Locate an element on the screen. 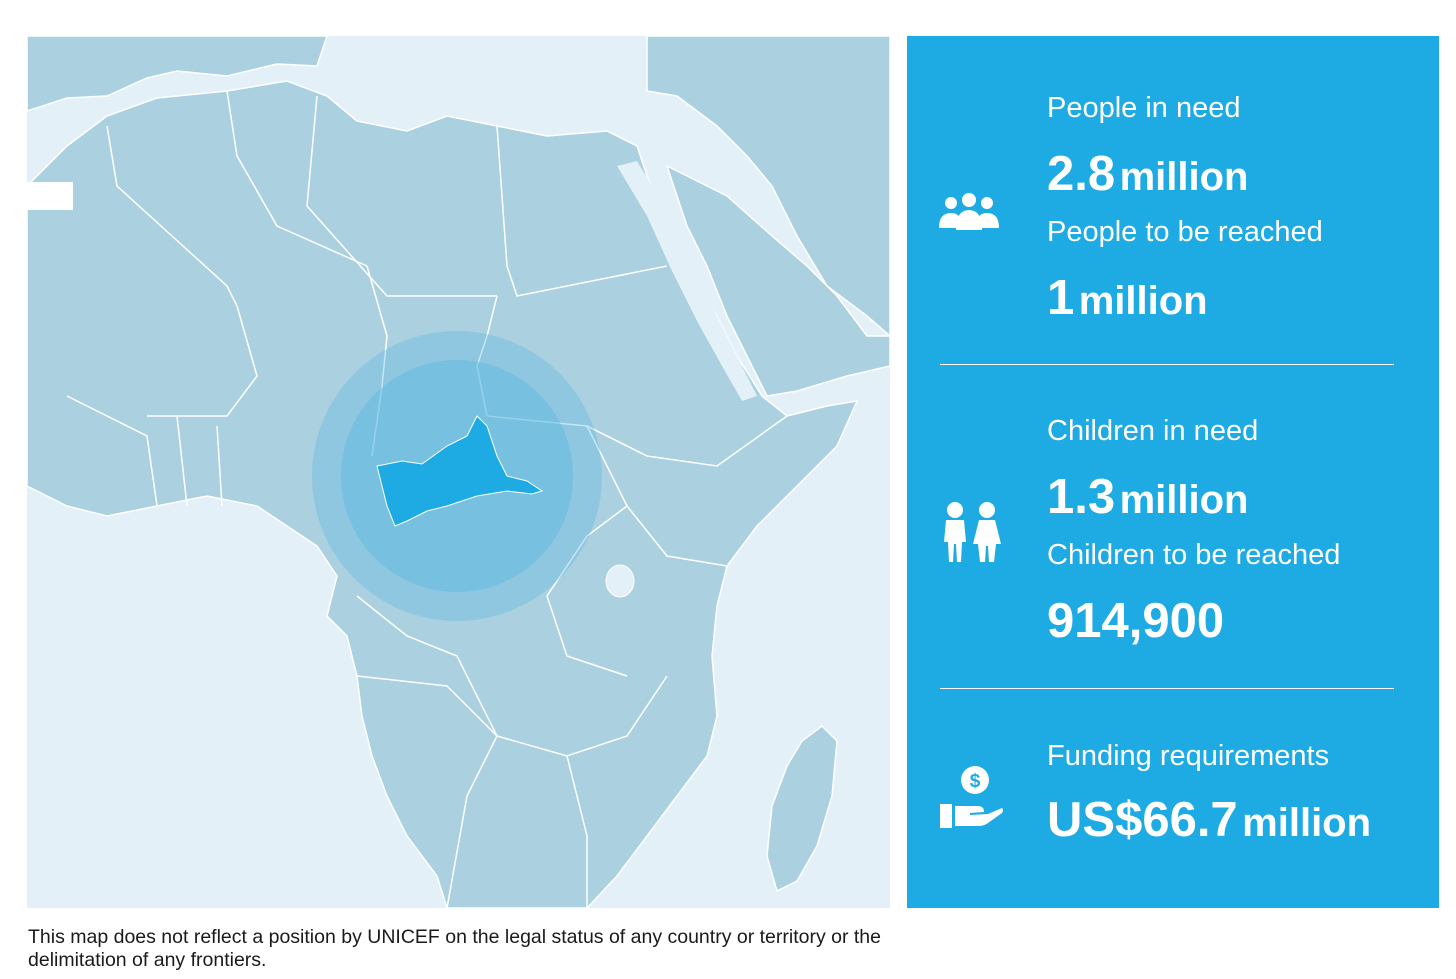 This screenshot has height=979, width=1456. funding-value: US$66.7 million is located at coordinates (1209, 820).